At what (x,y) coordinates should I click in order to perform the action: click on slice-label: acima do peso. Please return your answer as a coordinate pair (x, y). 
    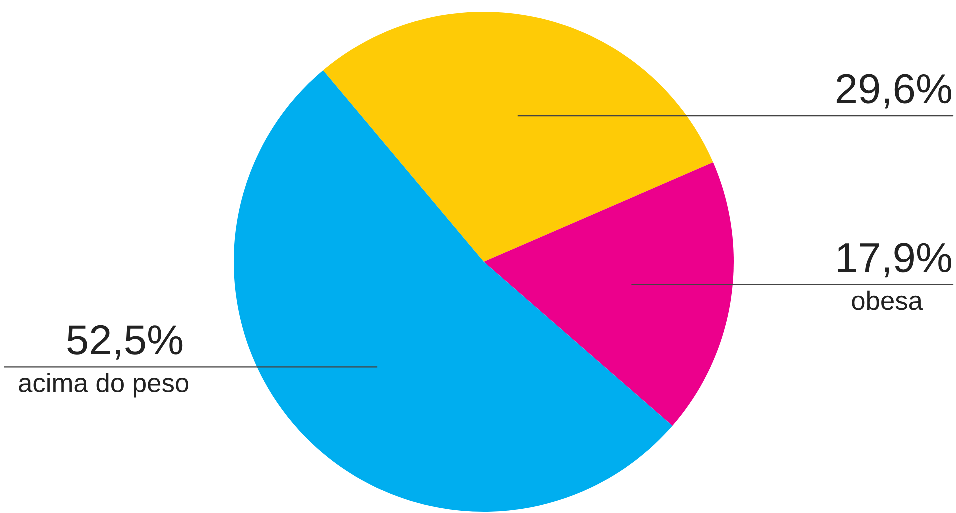
    Looking at the image, I should click on (104, 385).